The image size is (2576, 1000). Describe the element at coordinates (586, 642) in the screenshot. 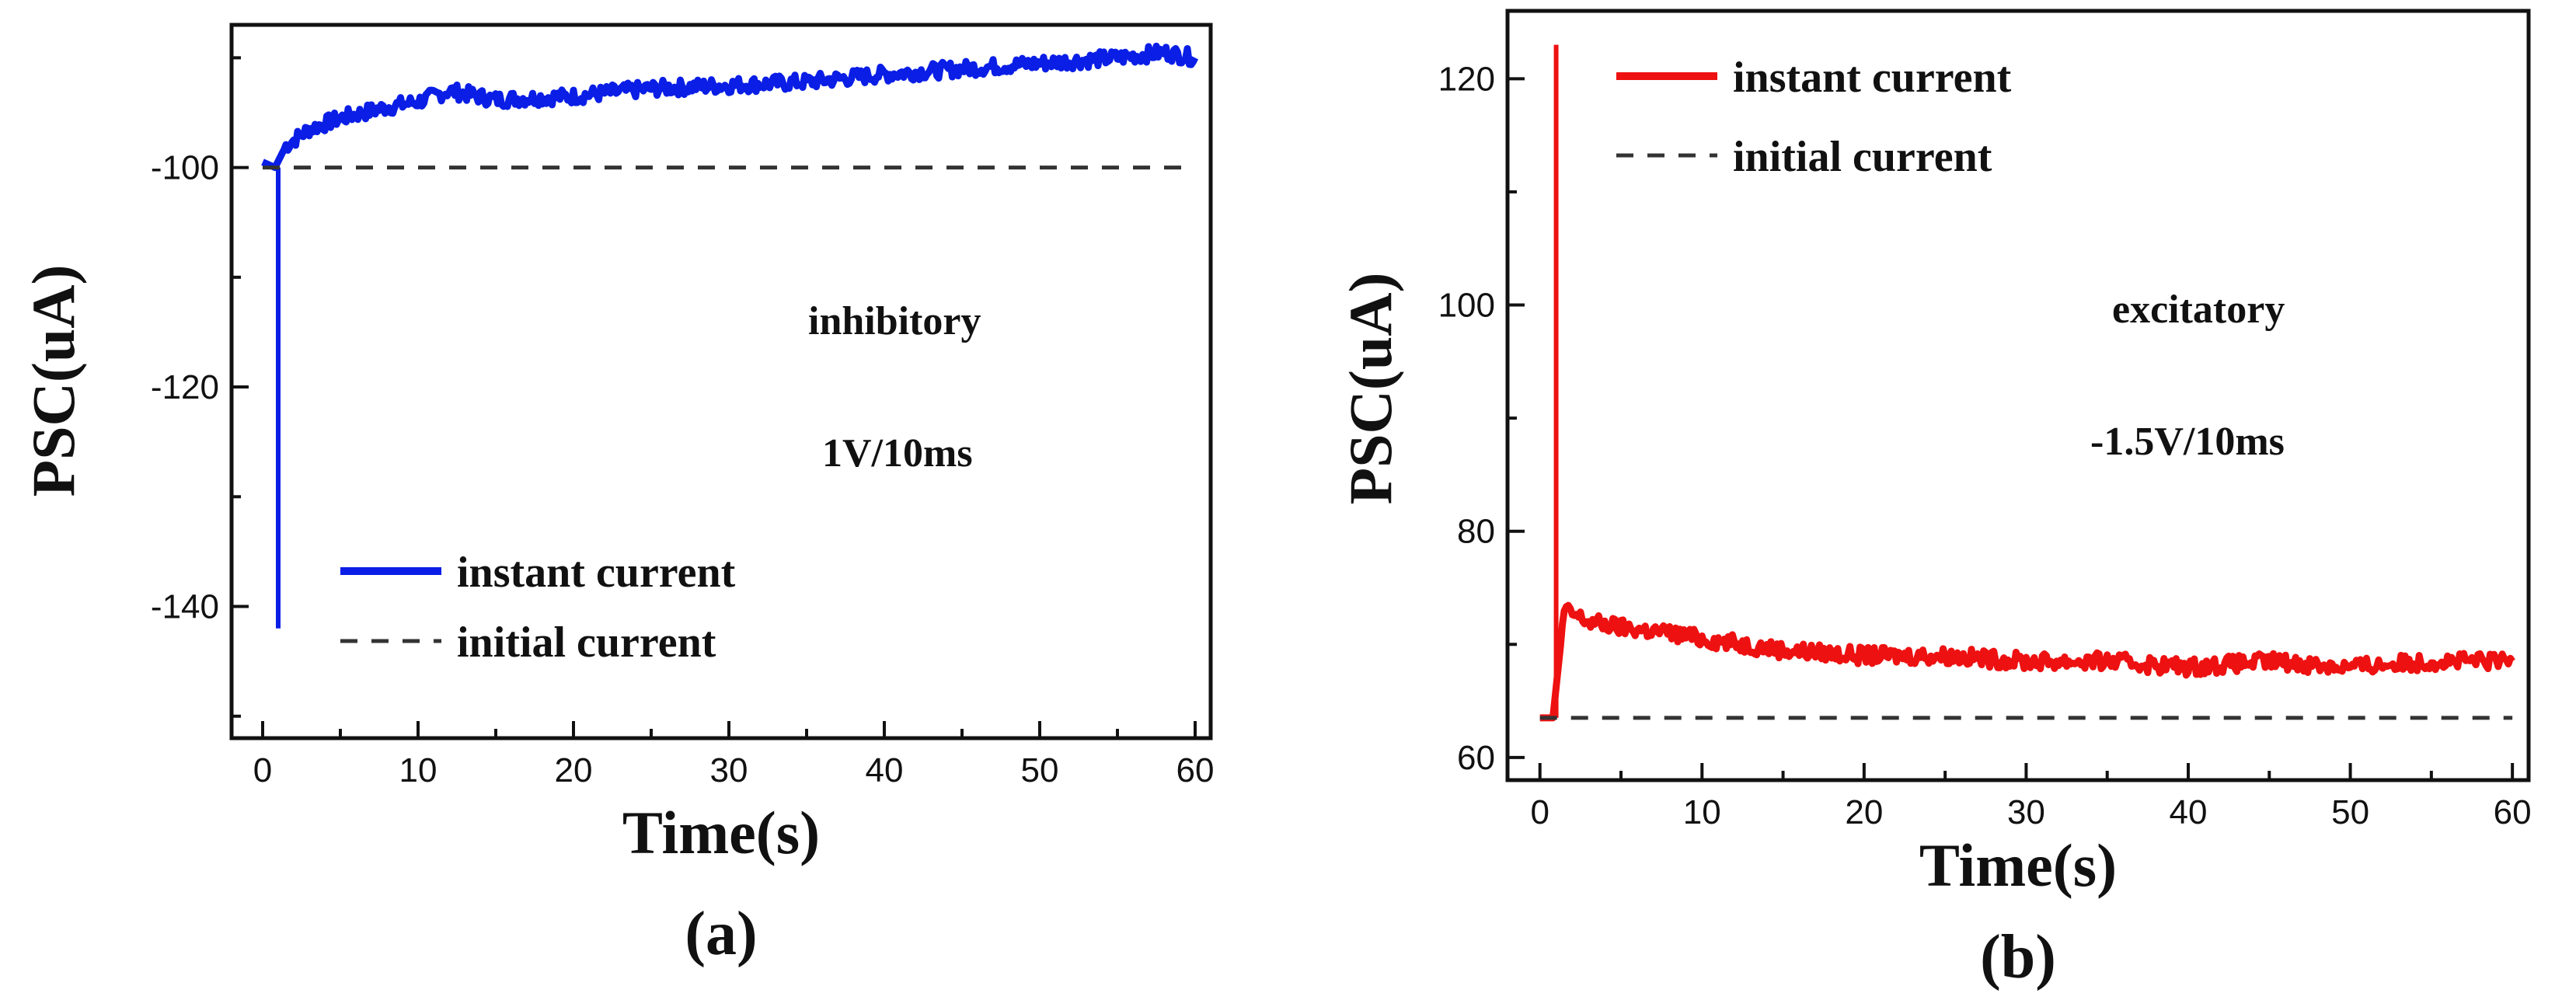

I see `legend-label-initial-a: initial current` at that location.